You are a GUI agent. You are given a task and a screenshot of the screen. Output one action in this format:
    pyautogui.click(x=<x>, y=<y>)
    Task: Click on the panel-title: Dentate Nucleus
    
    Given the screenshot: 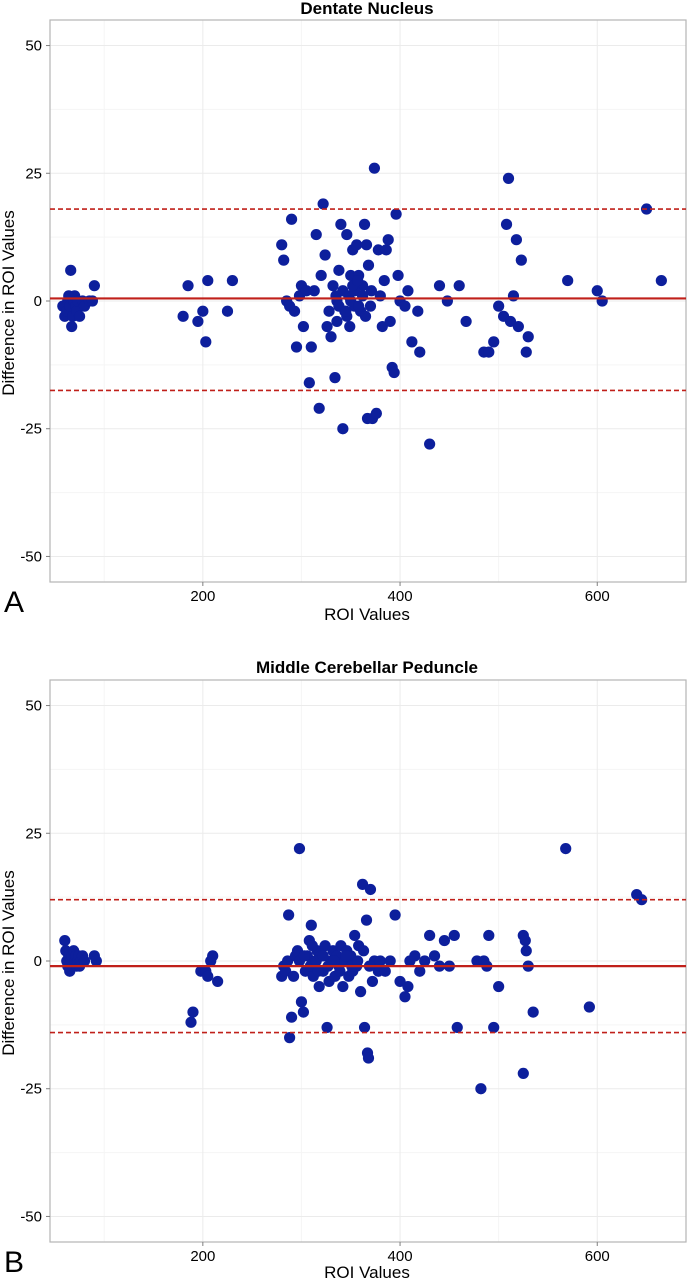 What is the action you would take?
    pyautogui.click(x=366, y=9)
    